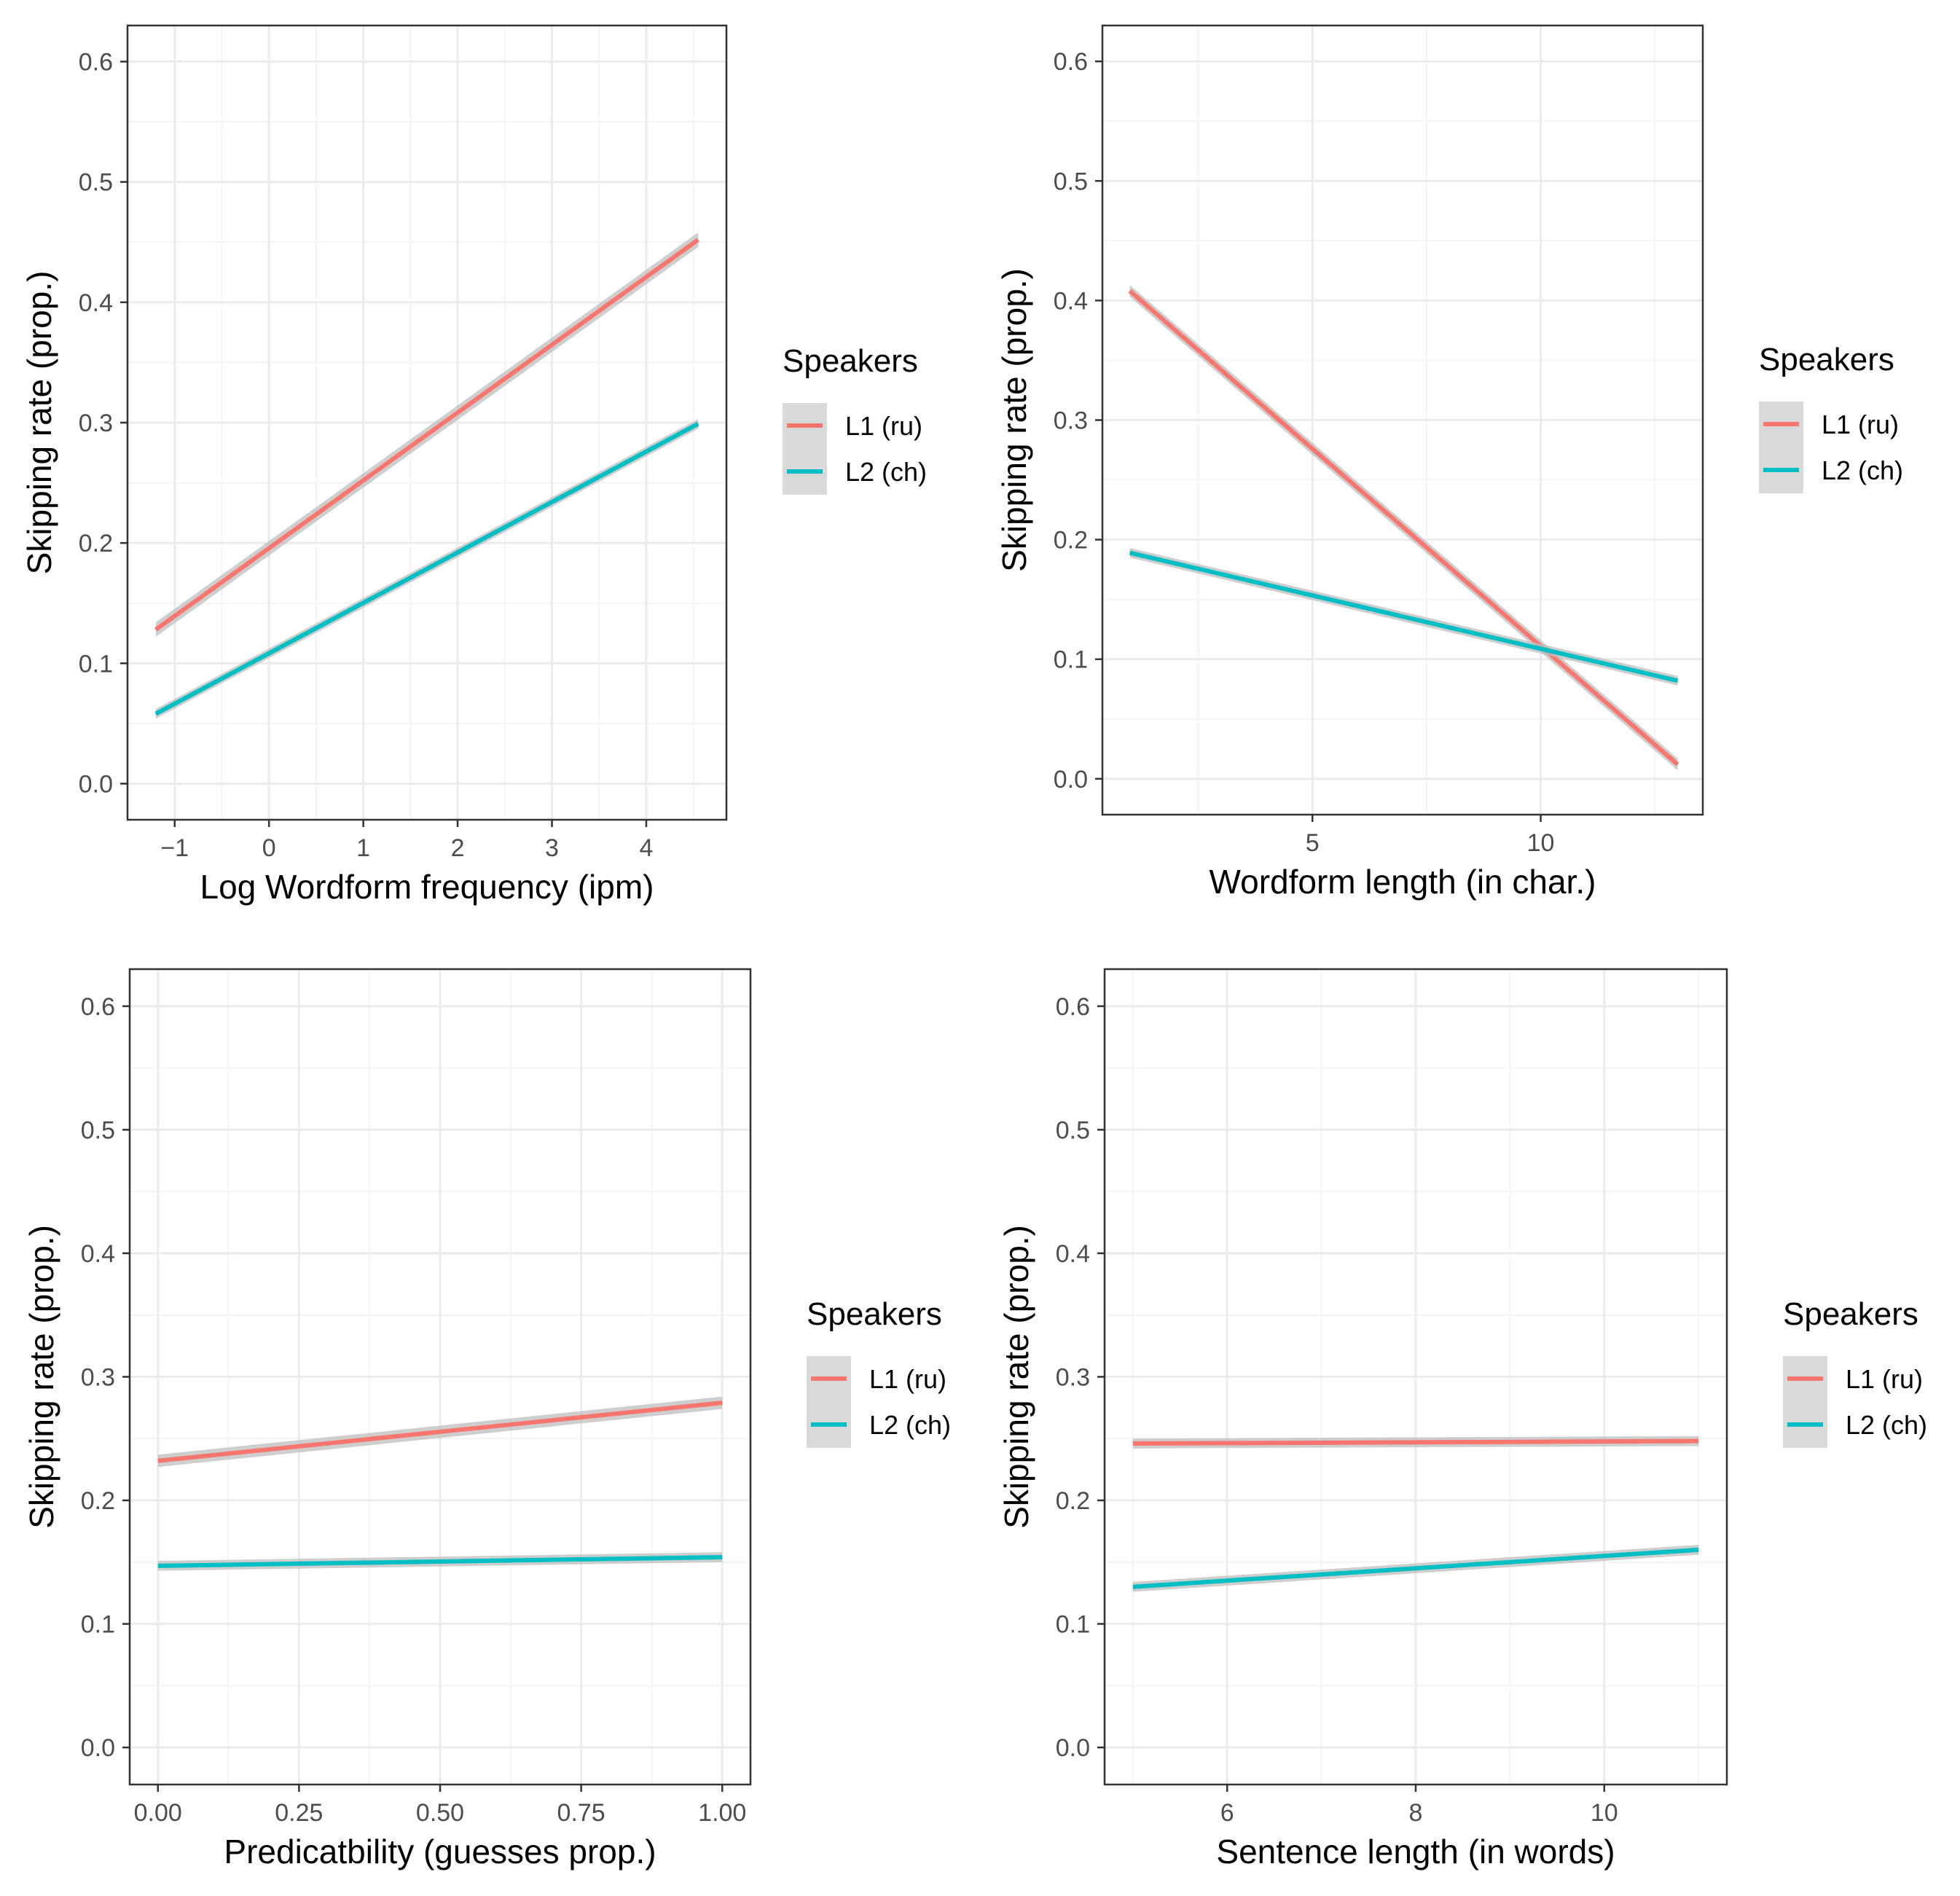 The image size is (1960, 1896). I want to click on x-axis-title: Sentence length (in words), so click(1415, 1852).